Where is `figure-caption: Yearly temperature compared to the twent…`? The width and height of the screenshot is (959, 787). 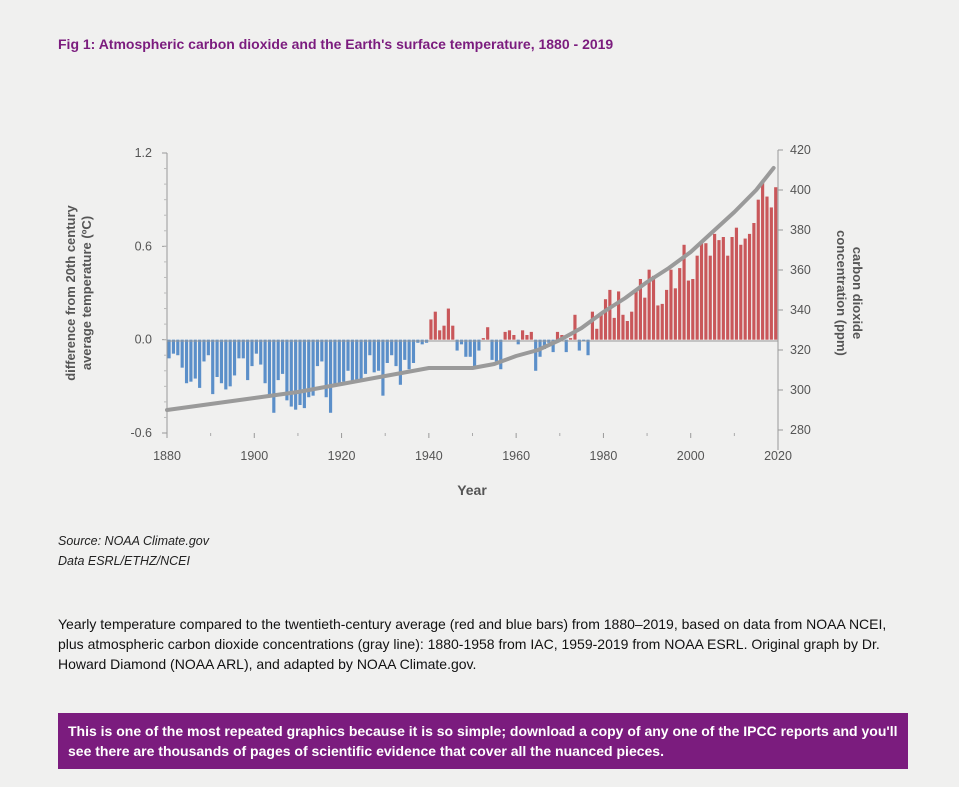 figure-caption: Yearly temperature compared to the twent… is located at coordinates (472, 644).